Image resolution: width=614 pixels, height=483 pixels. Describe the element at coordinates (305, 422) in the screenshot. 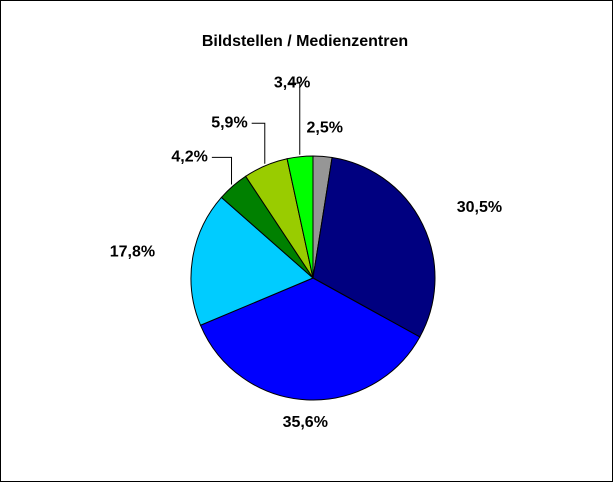

I see `data-label: 35,6%` at that location.